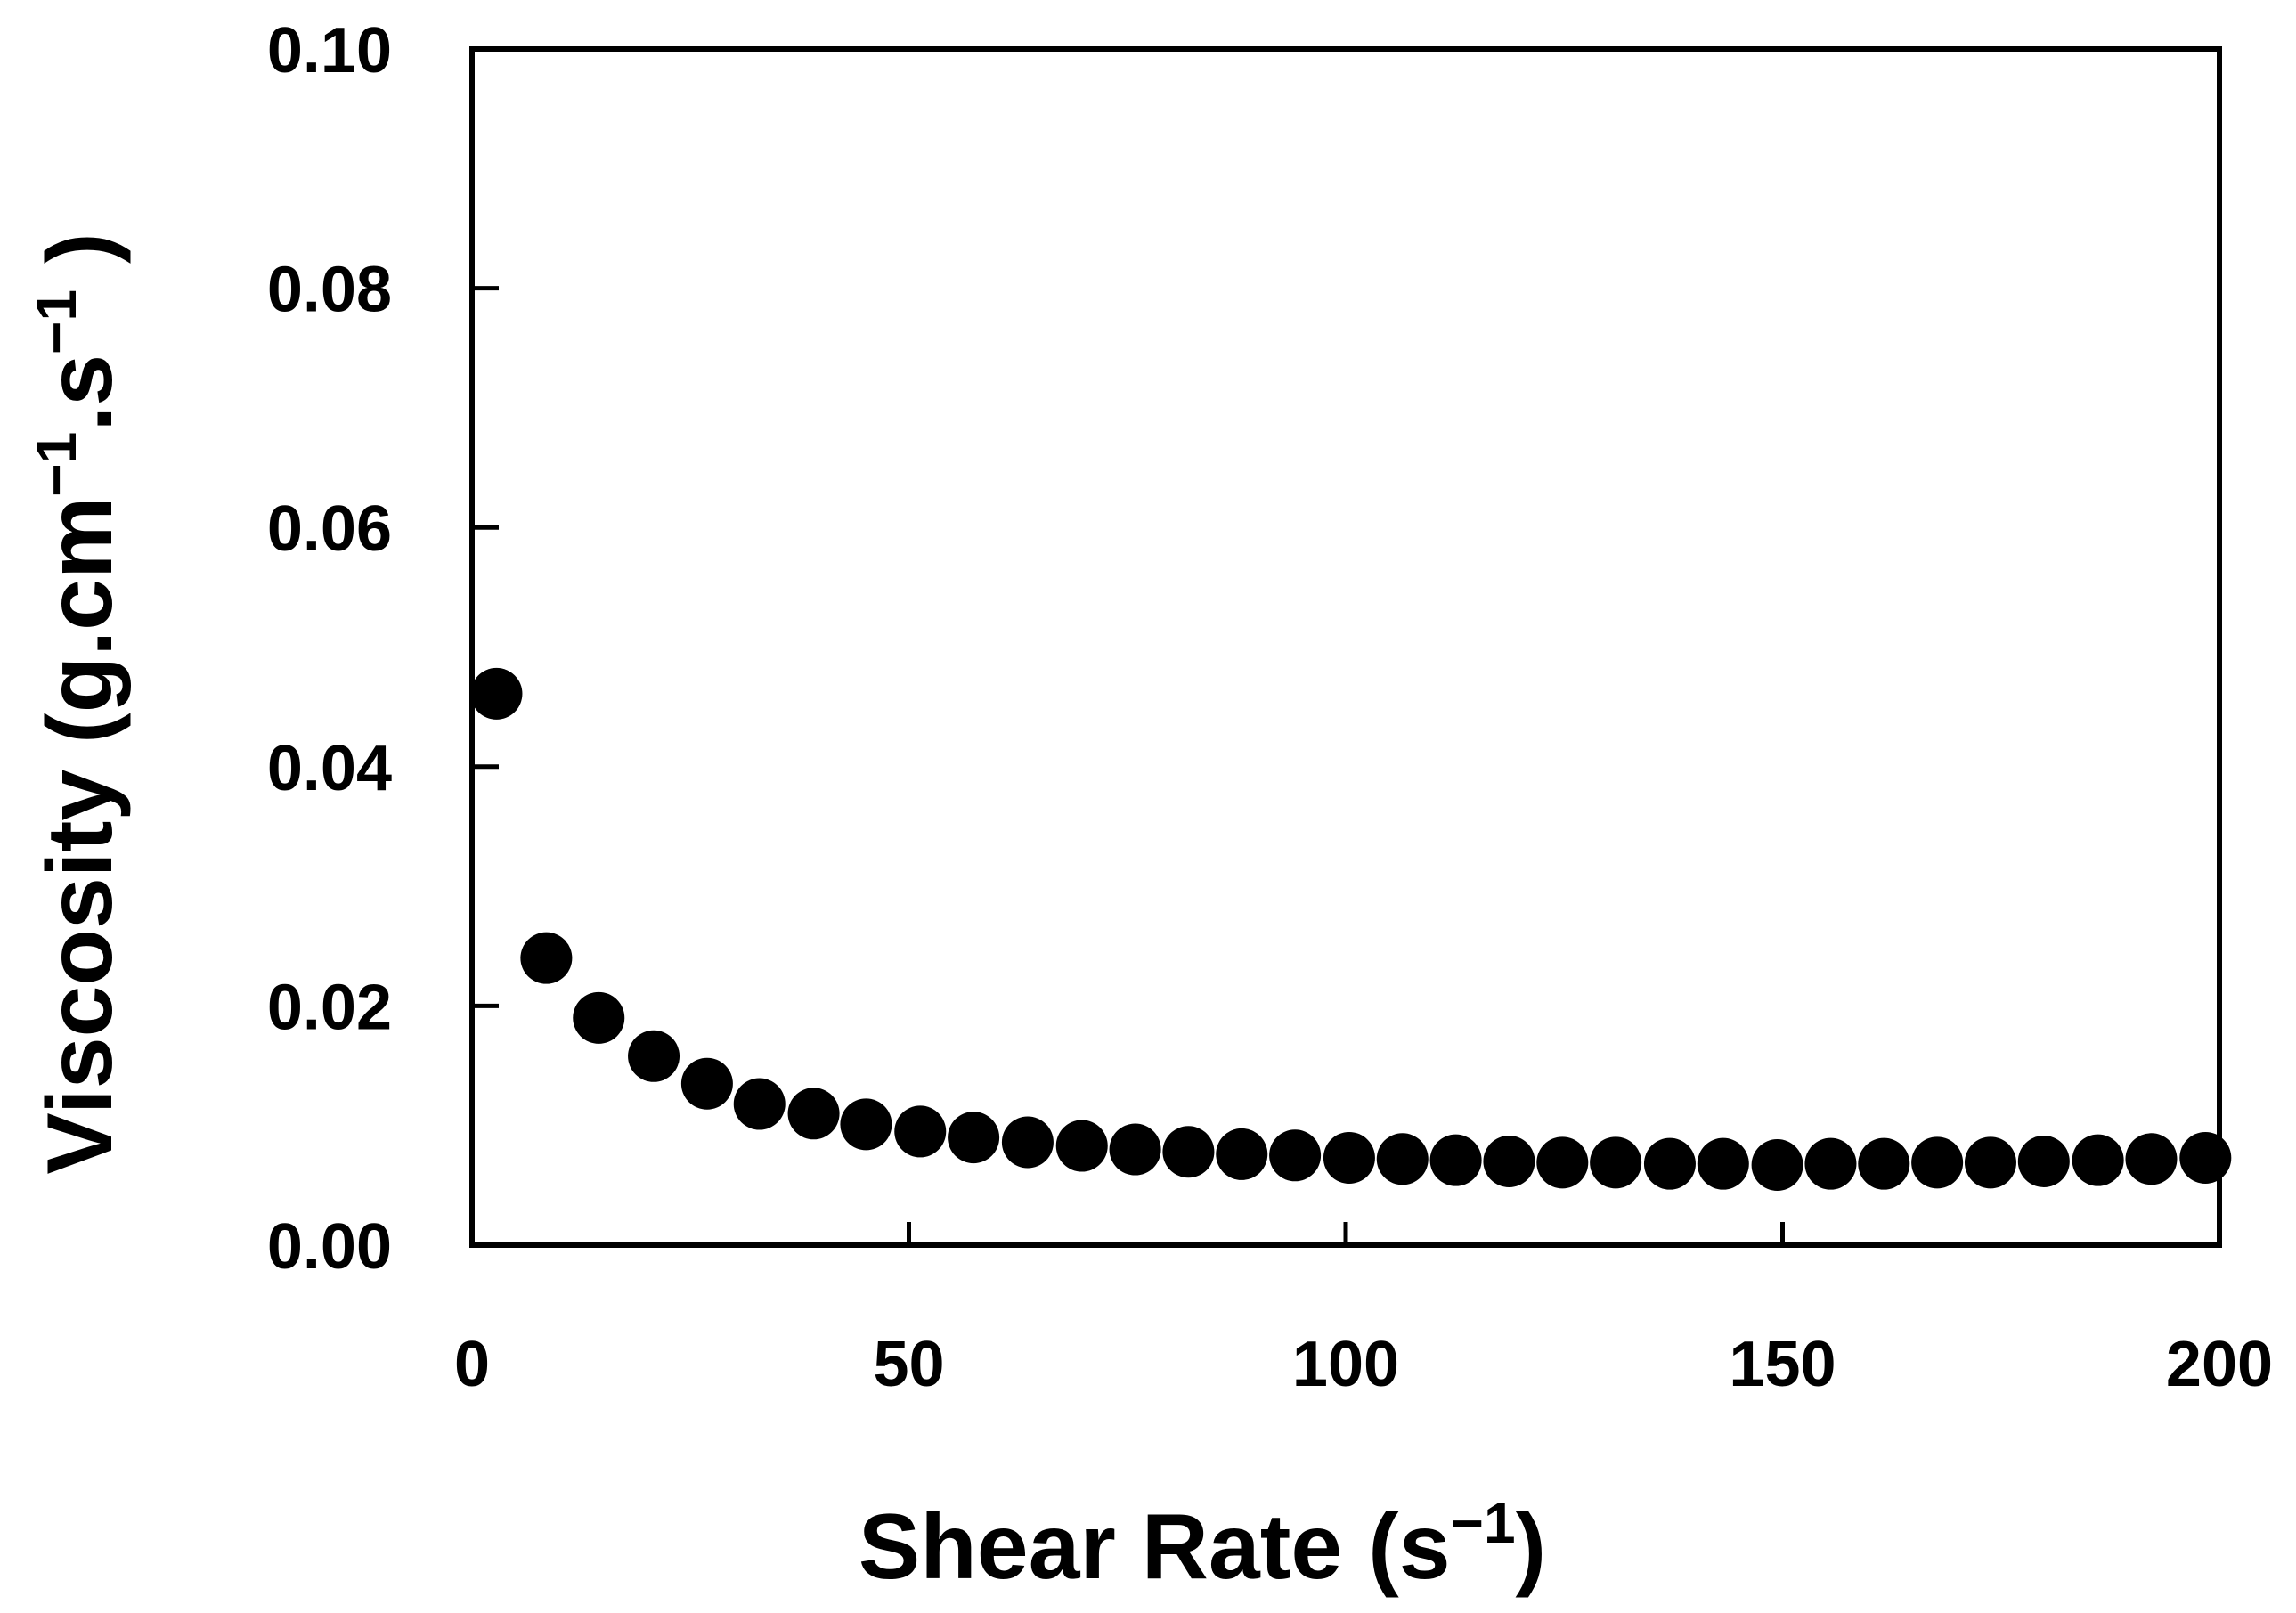 The height and width of the screenshot is (1613, 2296). I want to click on x-axis-title: Shear Rate (s−1), so click(1202, 1545).